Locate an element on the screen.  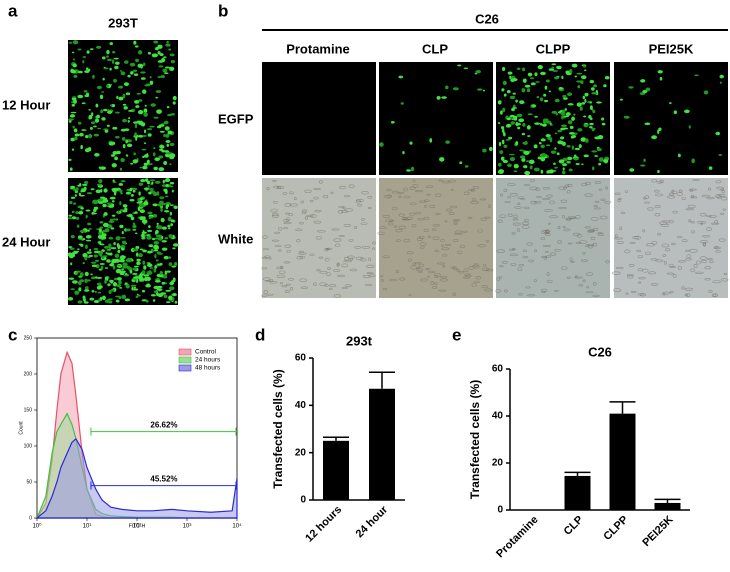
y-tick-label: 50 is located at coordinates (29, 482).